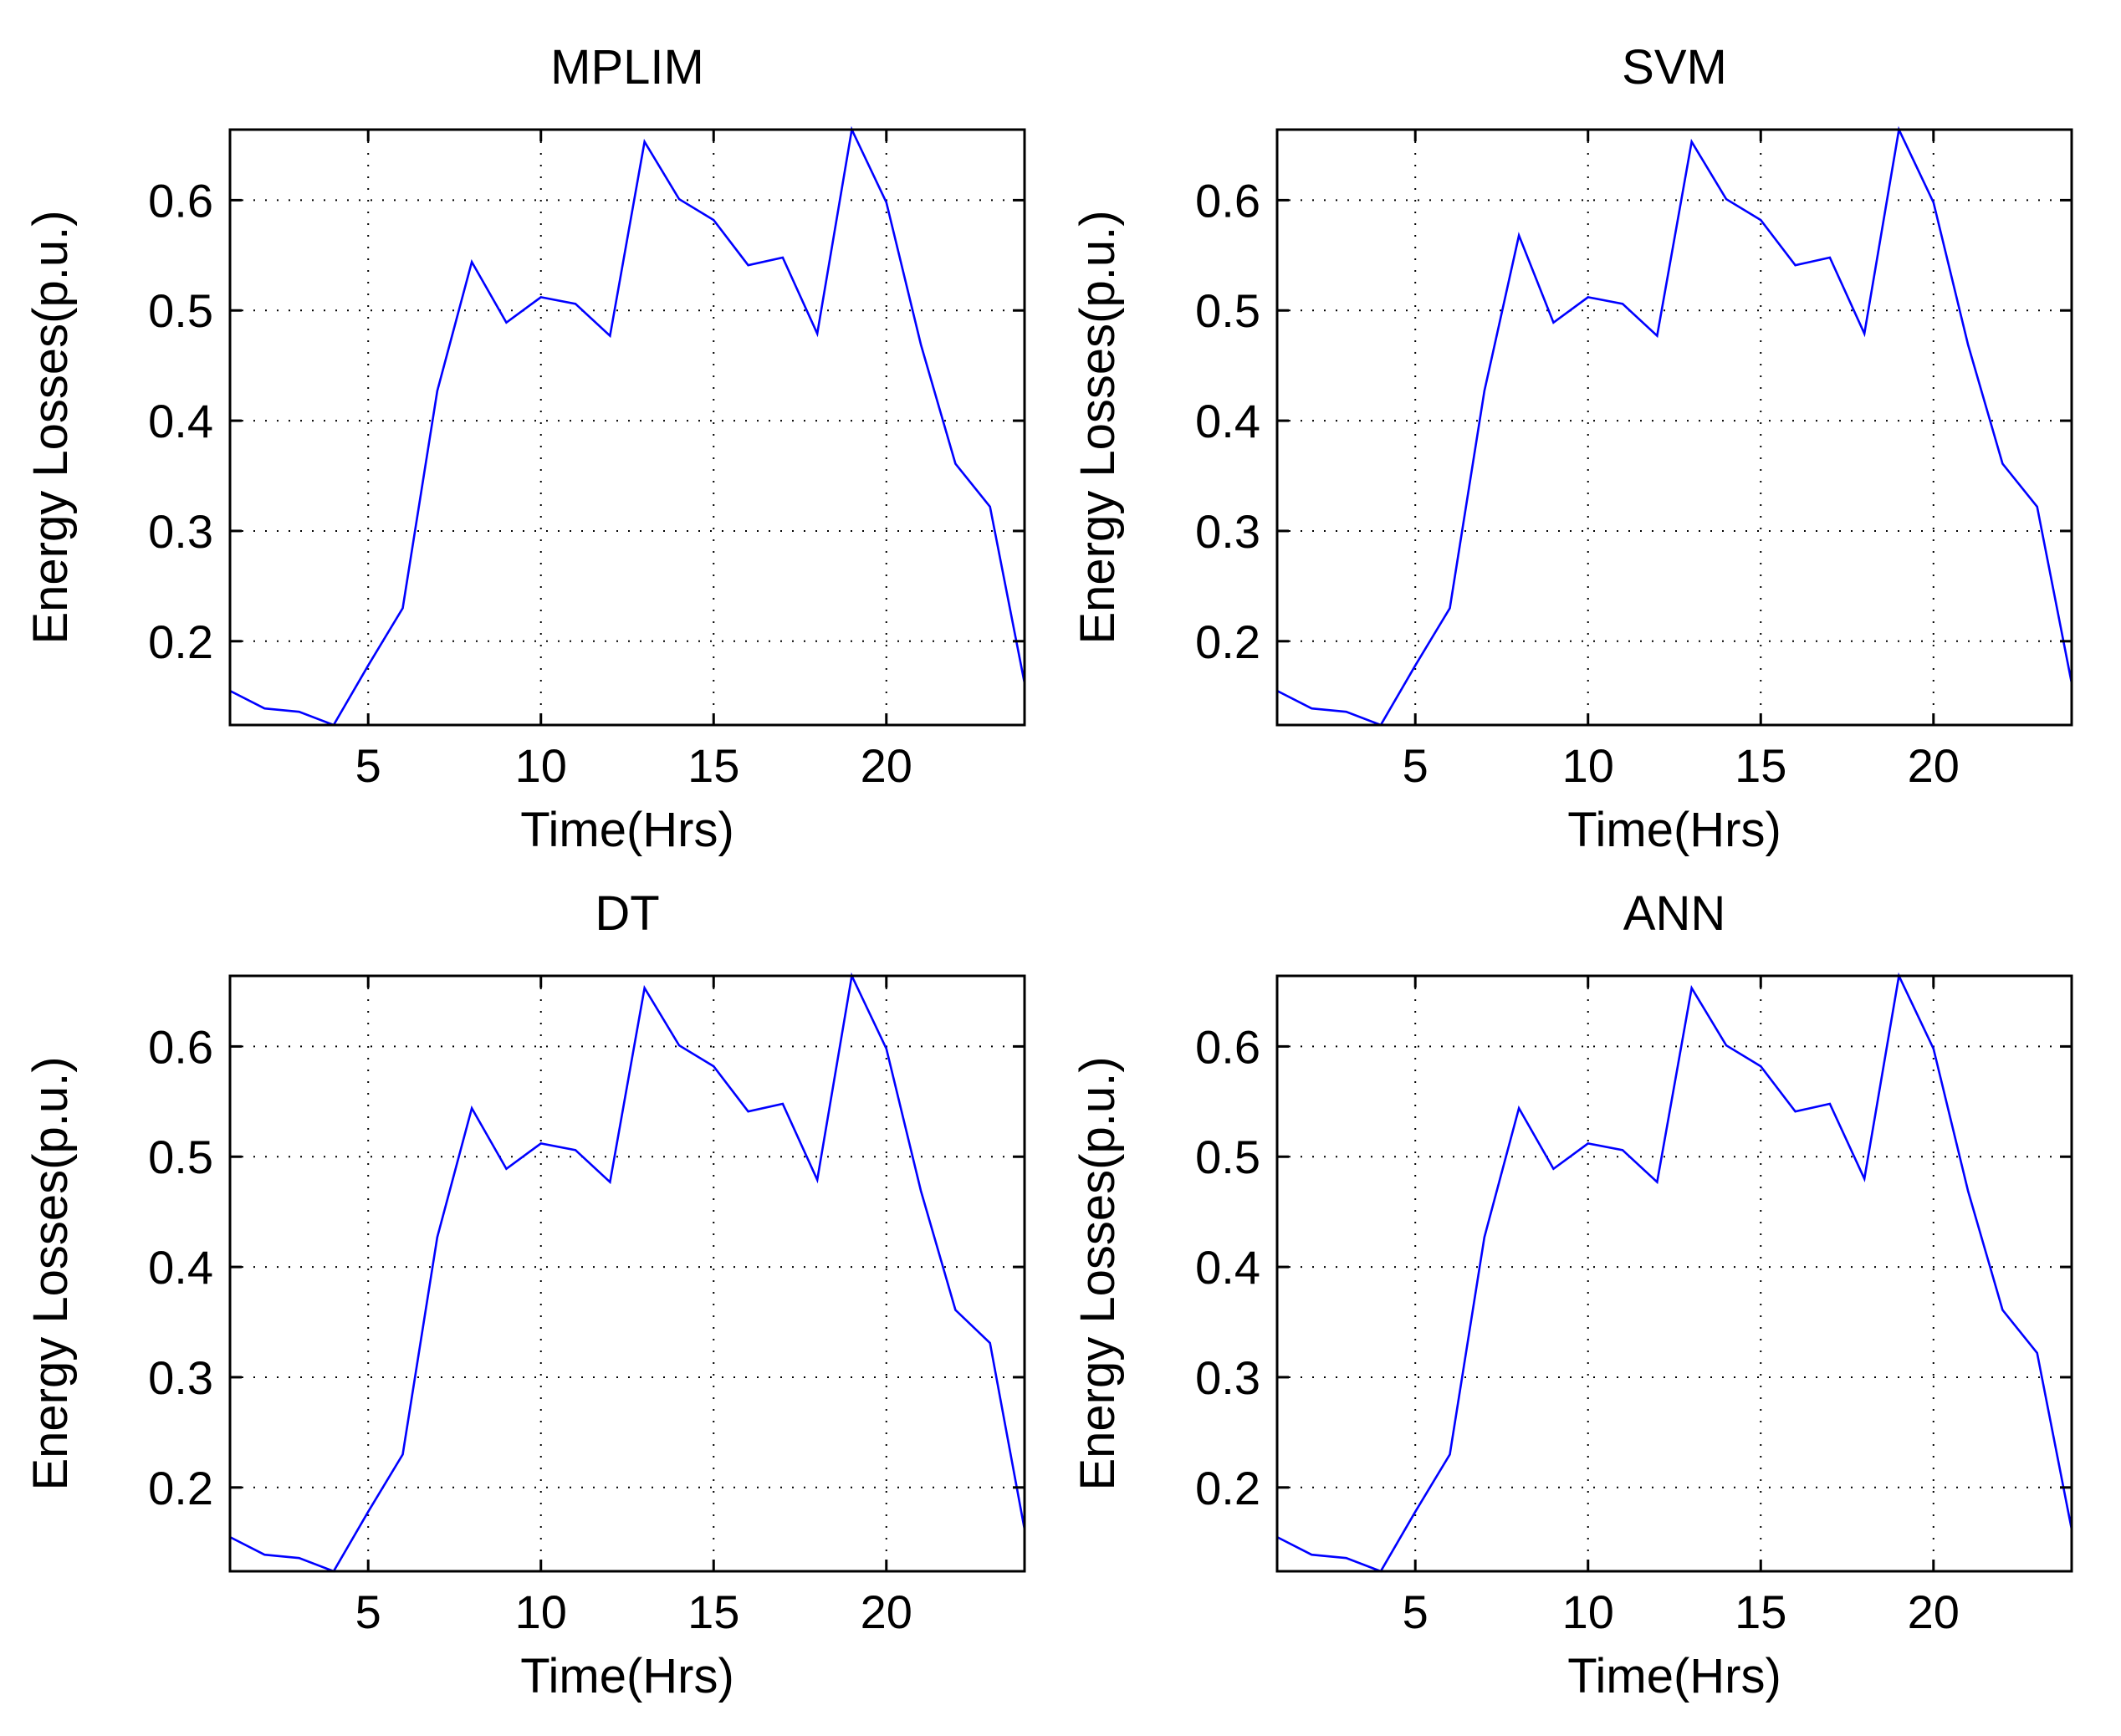 The width and height of the screenshot is (2121, 1736). Describe the element at coordinates (1674, 913) in the screenshot. I see `subplot-title: ANN` at that location.